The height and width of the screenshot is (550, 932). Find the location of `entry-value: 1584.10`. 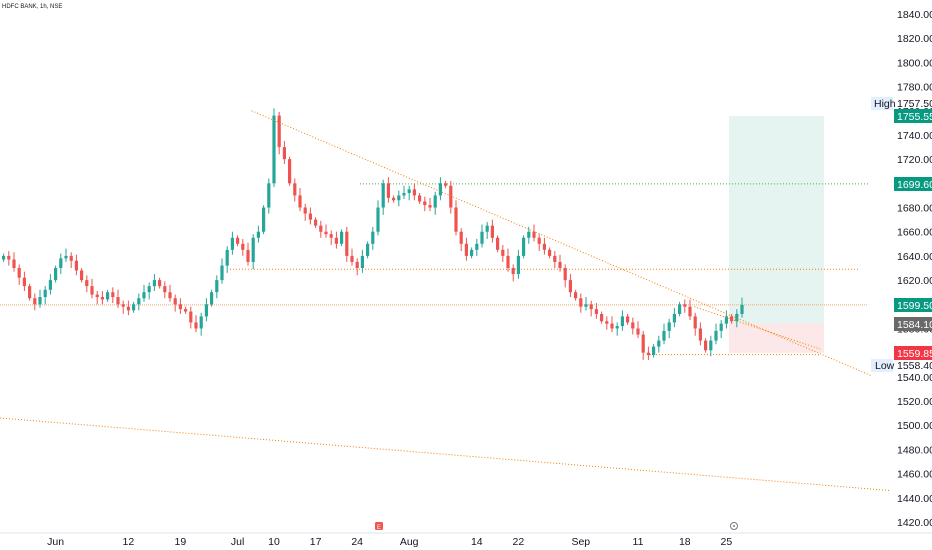

entry-value: 1584.10 is located at coordinates (914, 325).